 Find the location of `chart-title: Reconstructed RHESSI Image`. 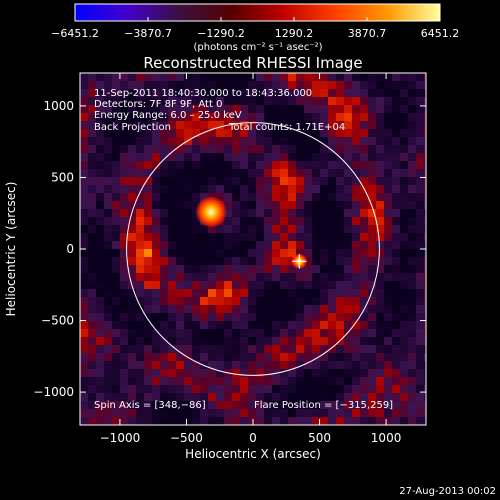

chart-title: Reconstructed RHESSI Image is located at coordinates (252, 63).